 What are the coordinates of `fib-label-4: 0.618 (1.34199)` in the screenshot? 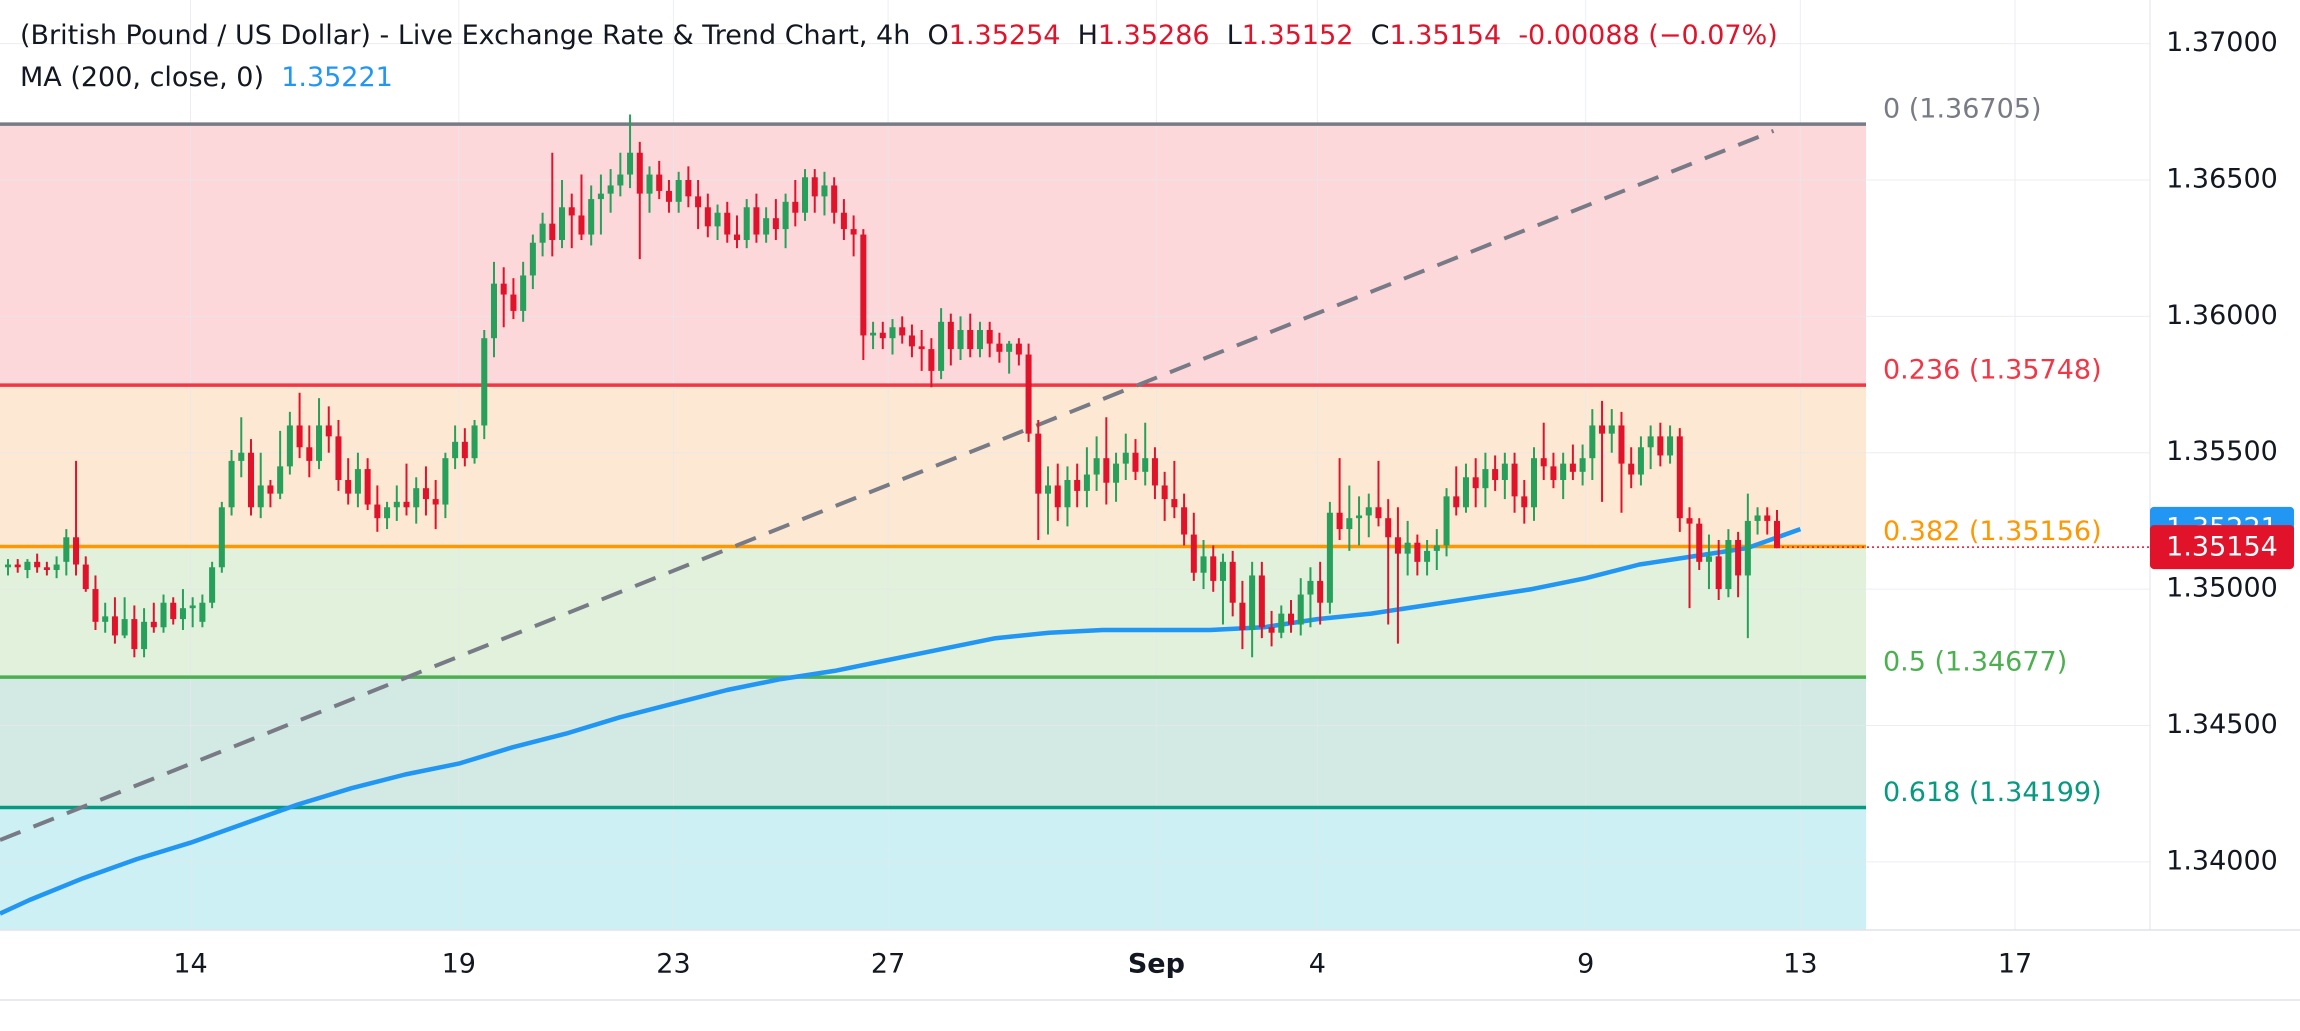 It's located at (1992, 792).